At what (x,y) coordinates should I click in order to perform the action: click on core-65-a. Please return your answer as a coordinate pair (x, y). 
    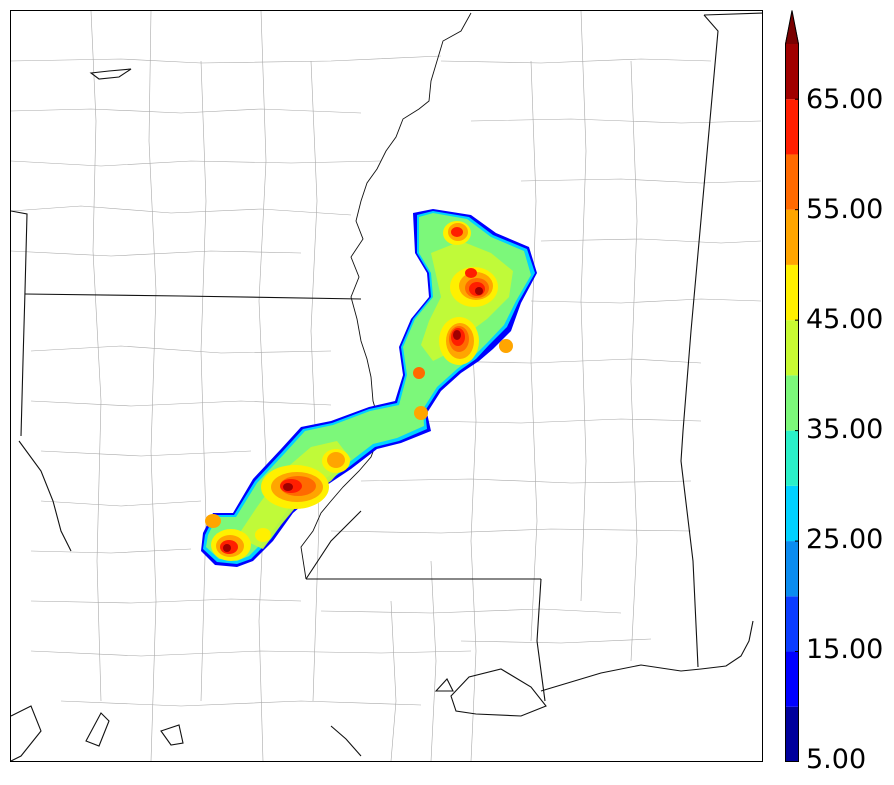
    Looking at the image, I should click on (479, 291).